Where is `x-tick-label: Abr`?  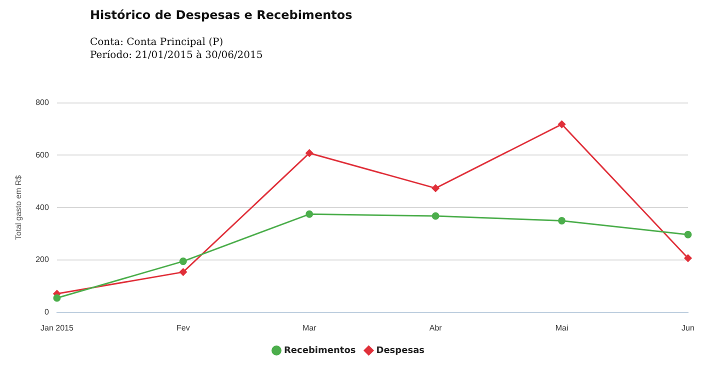 x-tick-label: Abr is located at coordinates (435, 327).